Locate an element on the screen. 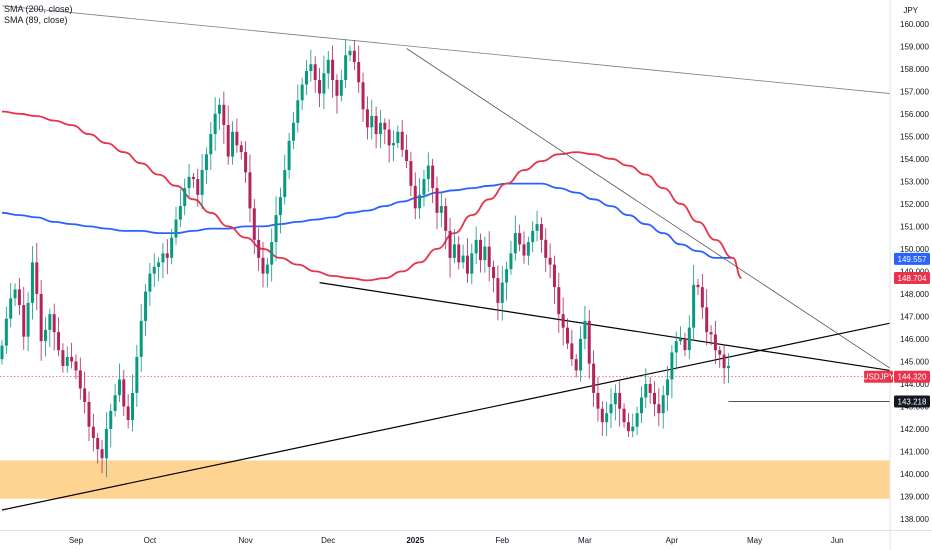 The image size is (932, 550). price-badge: 149.557 is located at coordinates (912, 258).